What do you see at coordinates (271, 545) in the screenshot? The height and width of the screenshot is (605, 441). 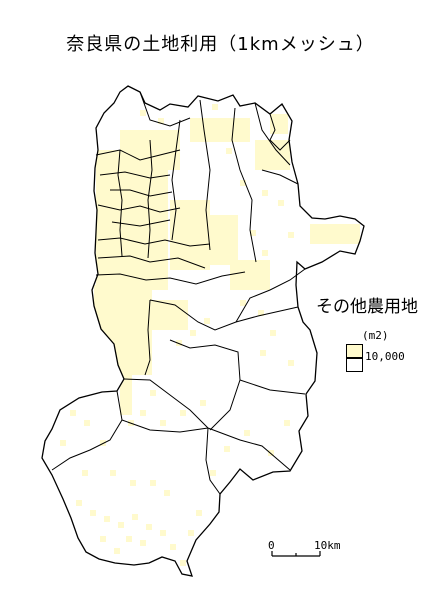 I see `scale-label-zero: 0` at bounding box center [271, 545].